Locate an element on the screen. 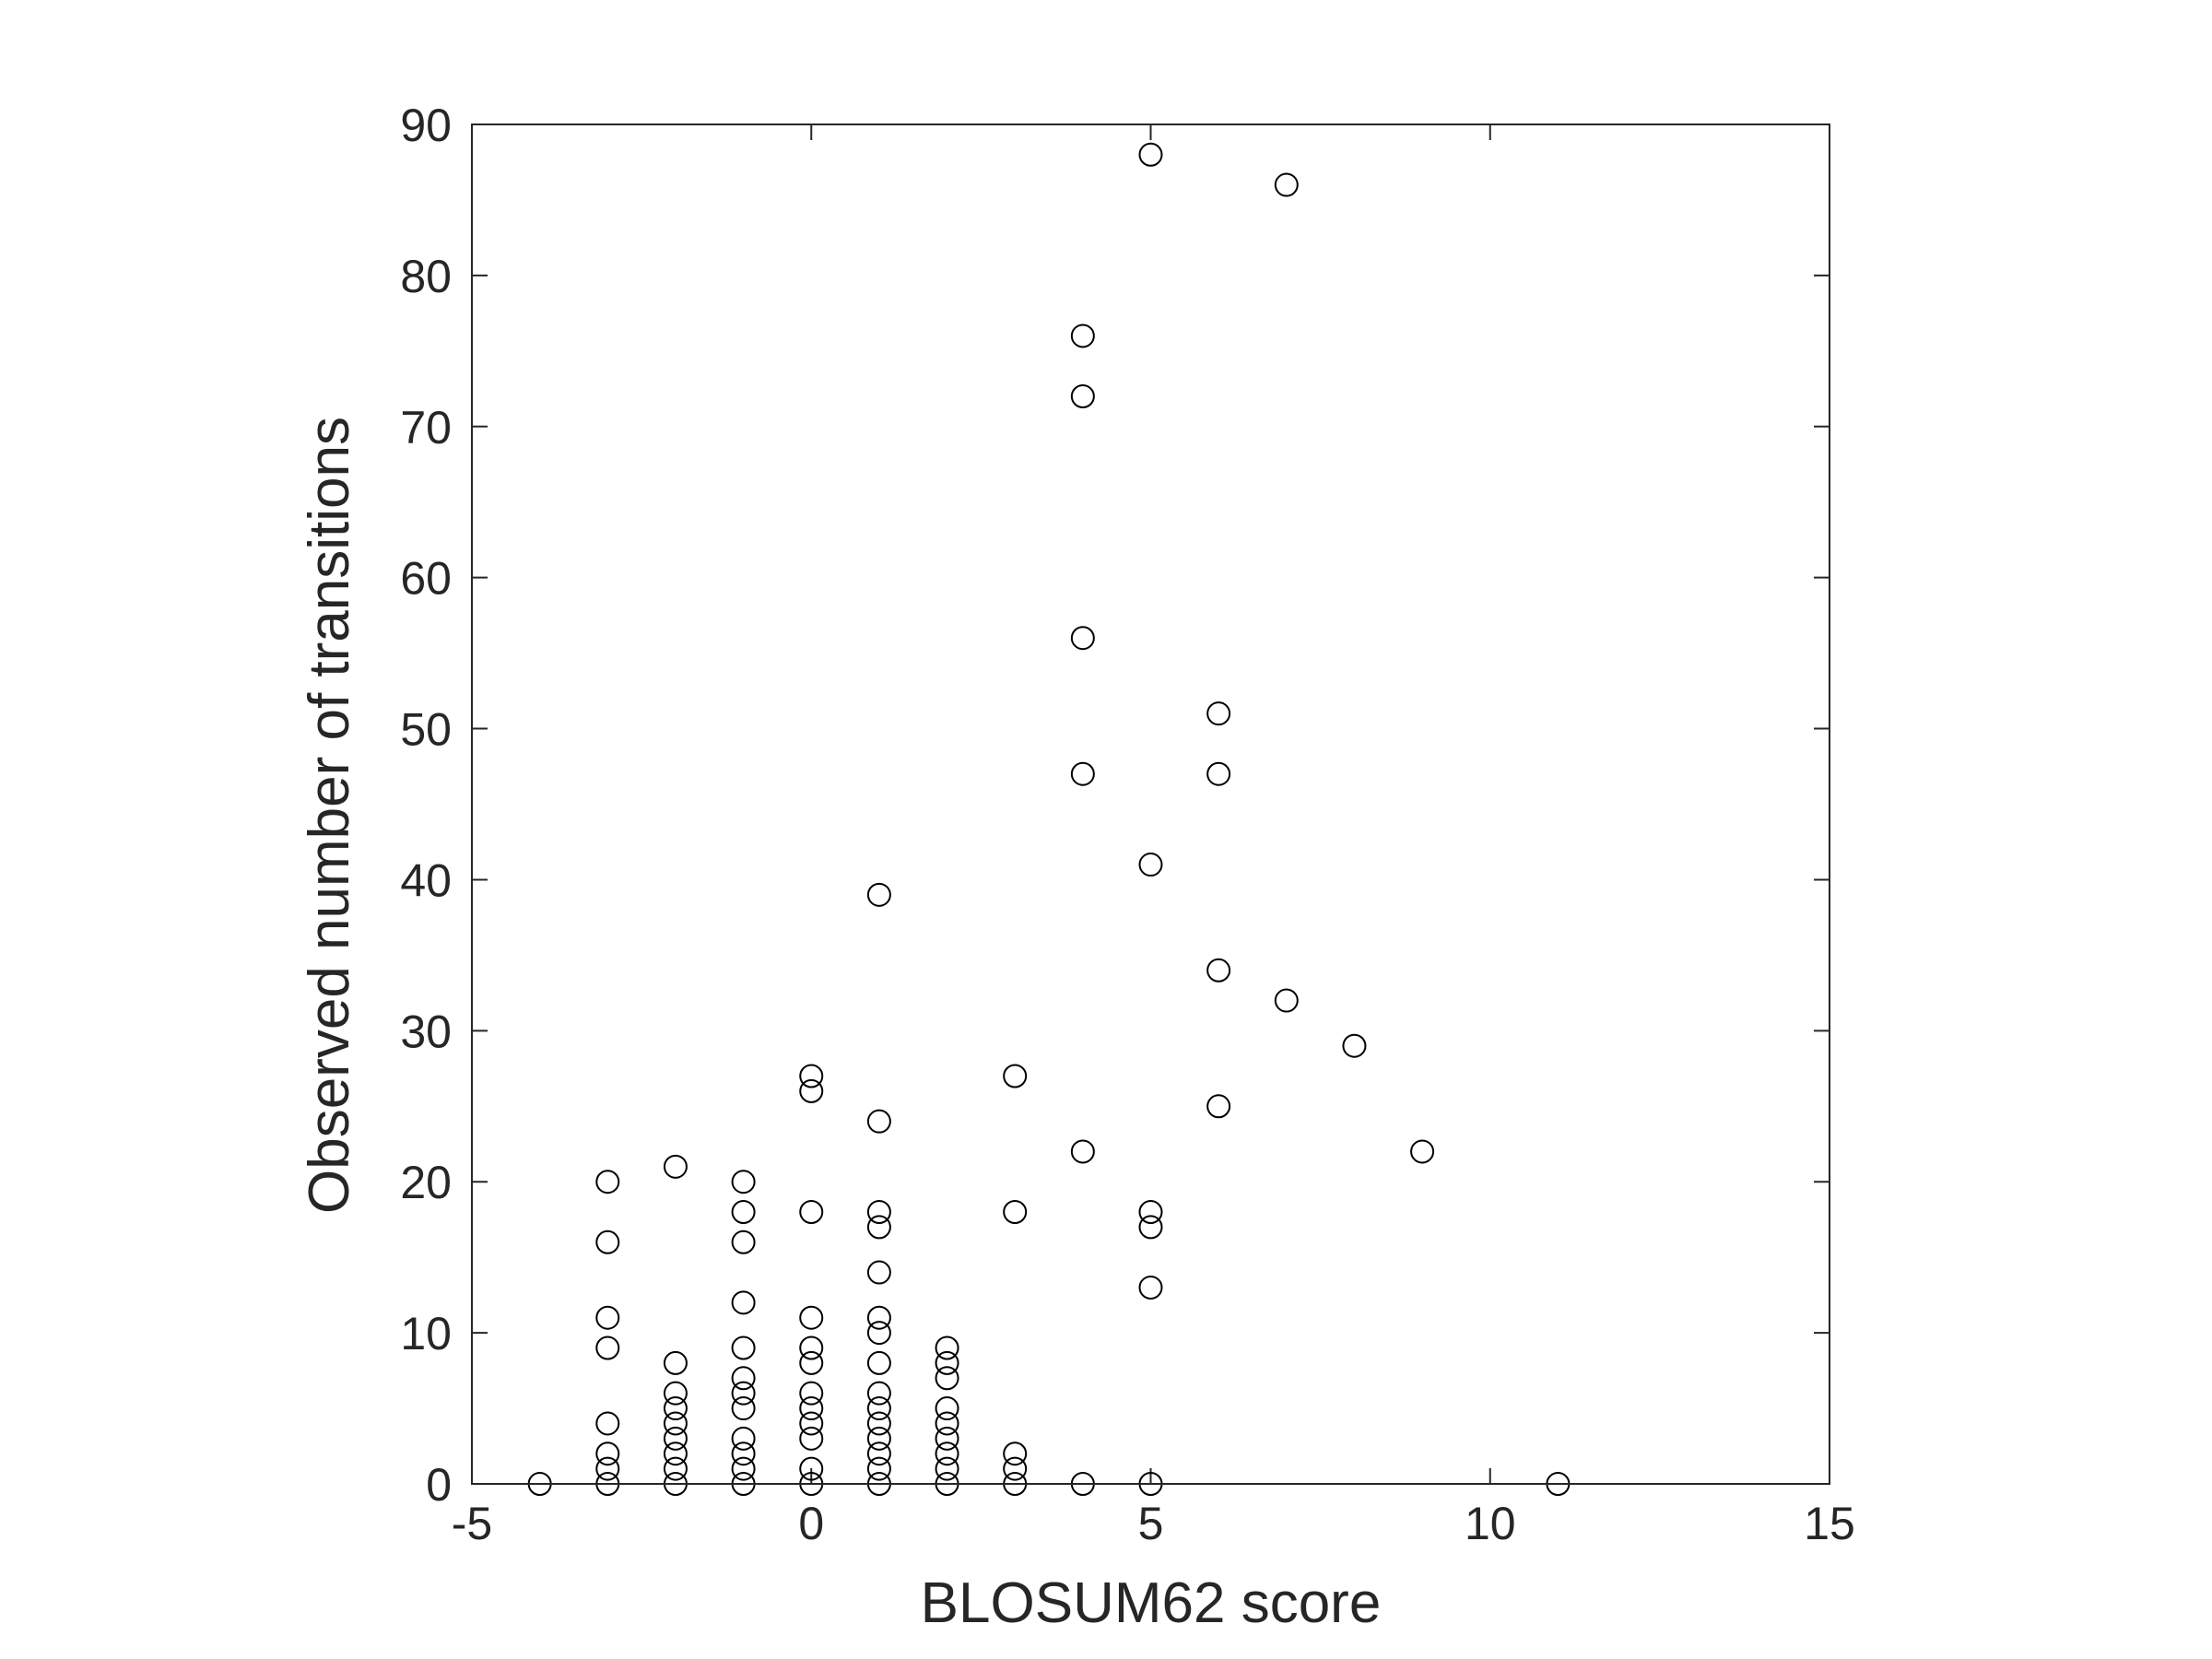 This screenshot has width=2212, height=1659. x-tick-label: -5 is located at coordinates (472, 1523).